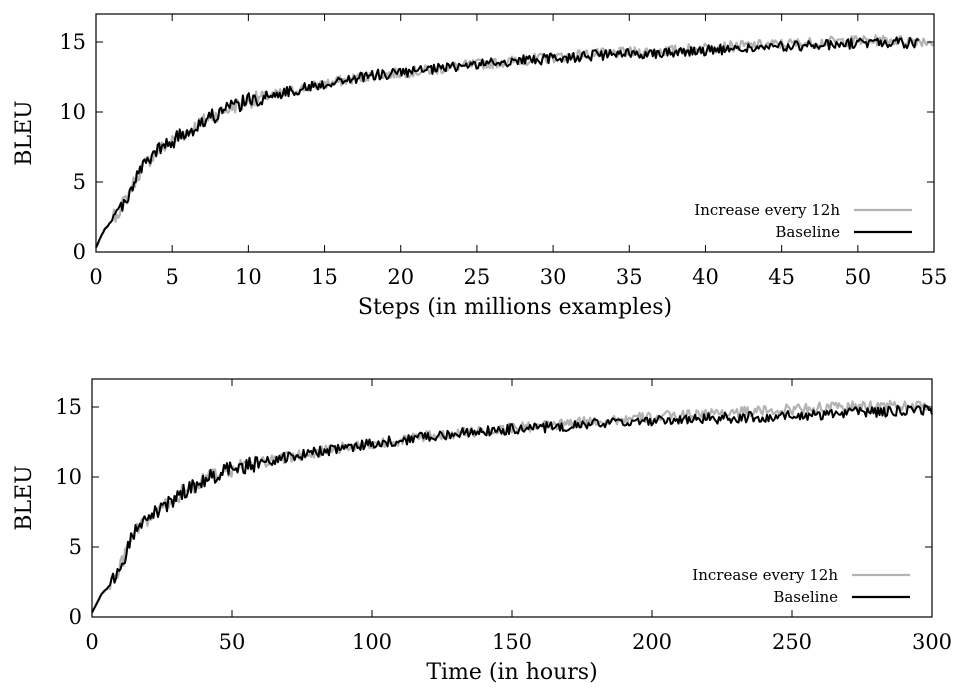 The width and height of the screenshot is (954, 688). What do you see at coordinates (781, 277) in the screenshot?
I see `x-tick-label: 45` at bounding box center [781, 277].